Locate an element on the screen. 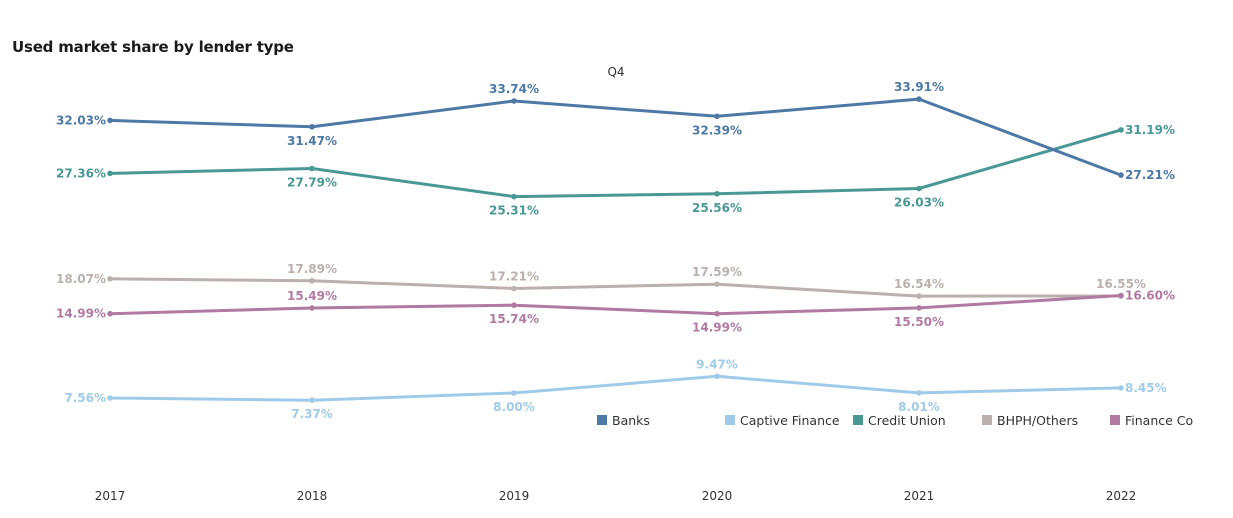 The image size is (1233, 518). legend-item-banks: Banks is located at coordinates (623, 420).